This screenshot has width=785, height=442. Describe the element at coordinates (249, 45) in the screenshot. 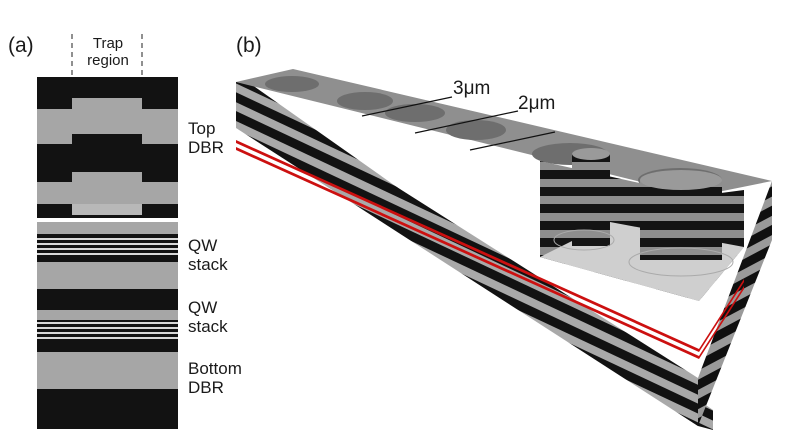

I see `panel-b-label: (b)` at that location.